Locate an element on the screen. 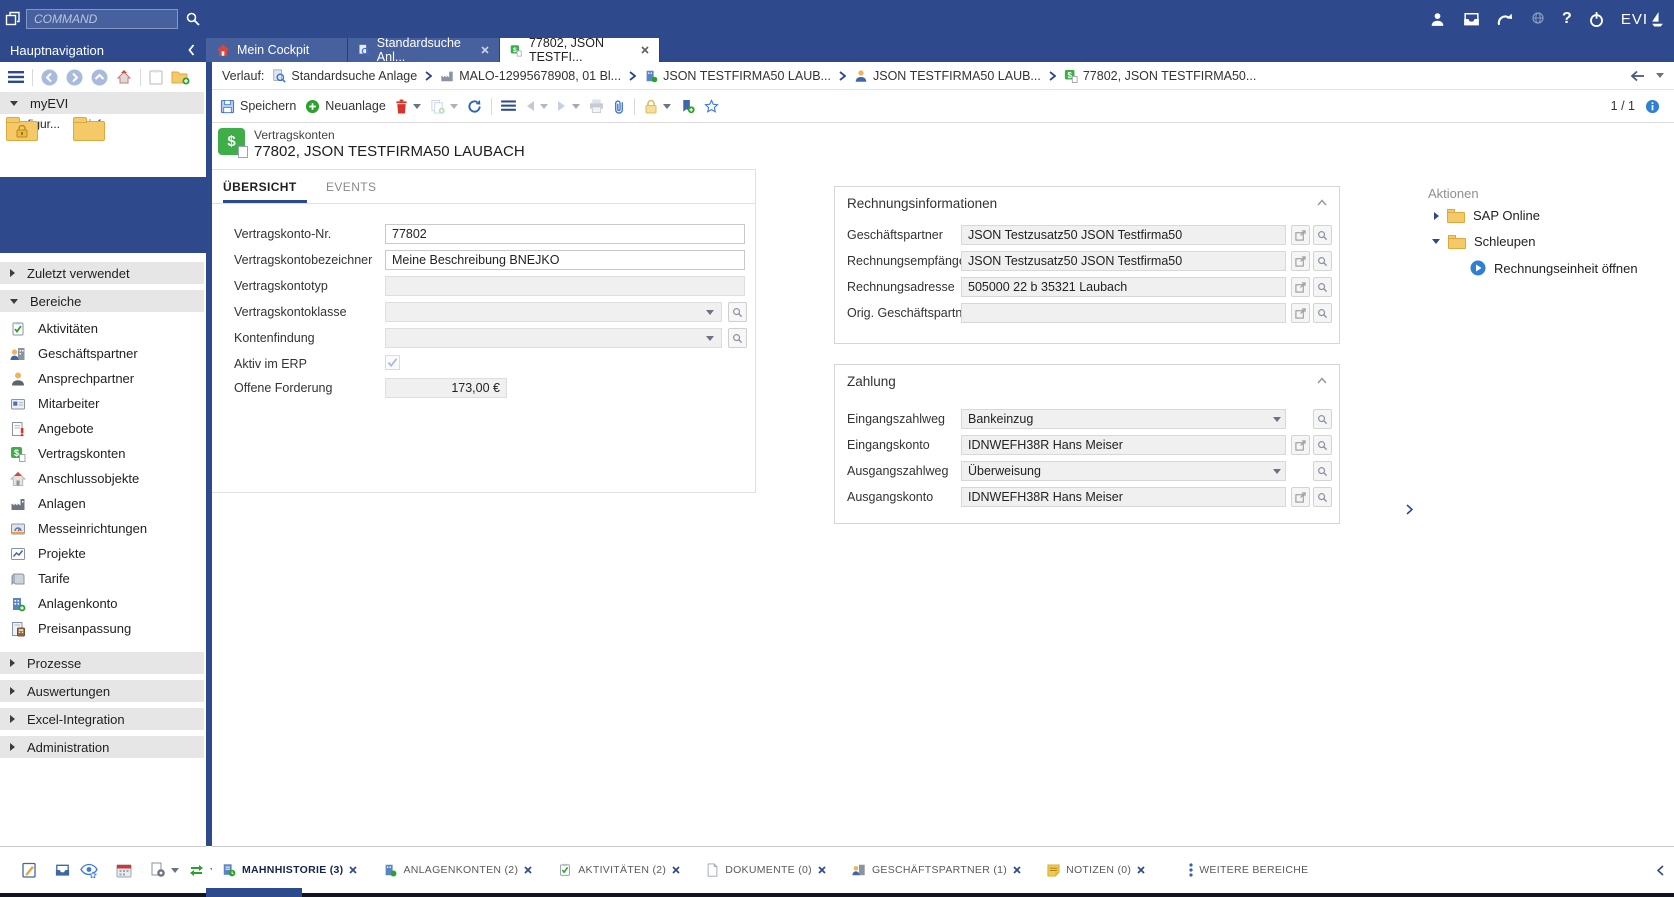 Image resolution: width=1674 pixels, height=897 pixels. orig-geschaeftspartner-input is located at coordinates (1123, 313).